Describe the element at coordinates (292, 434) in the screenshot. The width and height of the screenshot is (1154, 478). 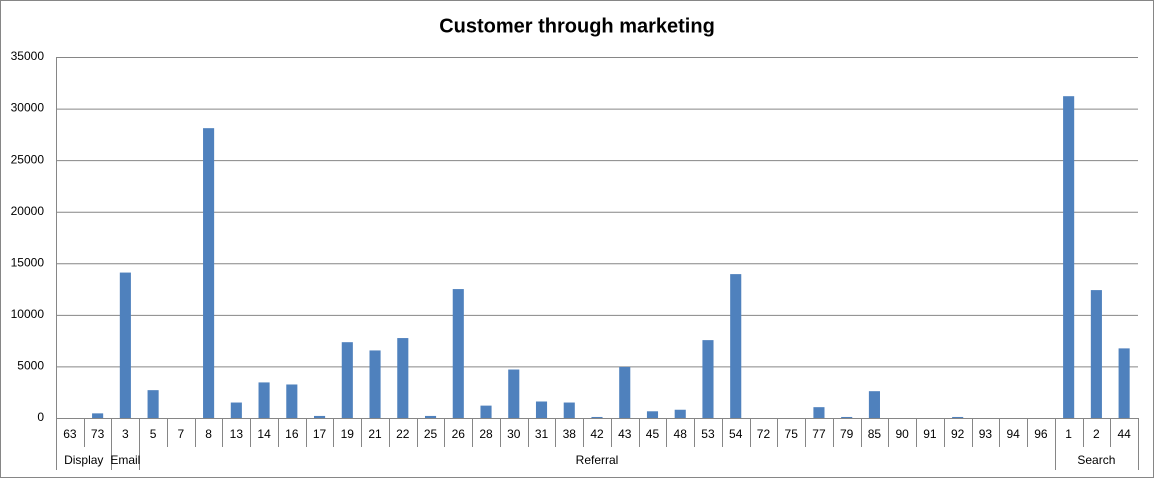
I see `x-tick-label: 16` at that location.